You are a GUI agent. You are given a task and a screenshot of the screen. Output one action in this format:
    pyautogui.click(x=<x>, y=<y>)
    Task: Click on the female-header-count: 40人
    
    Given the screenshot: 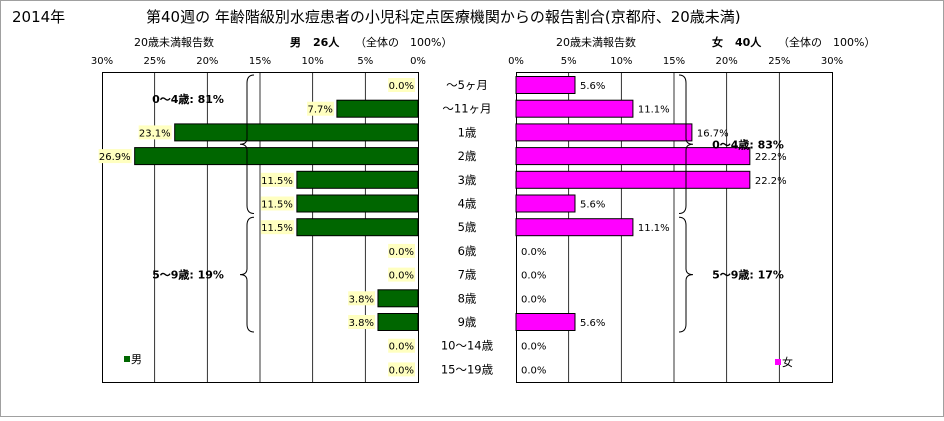 What is the action you would take?
    pyautogui.click(x=748, y=42)
    